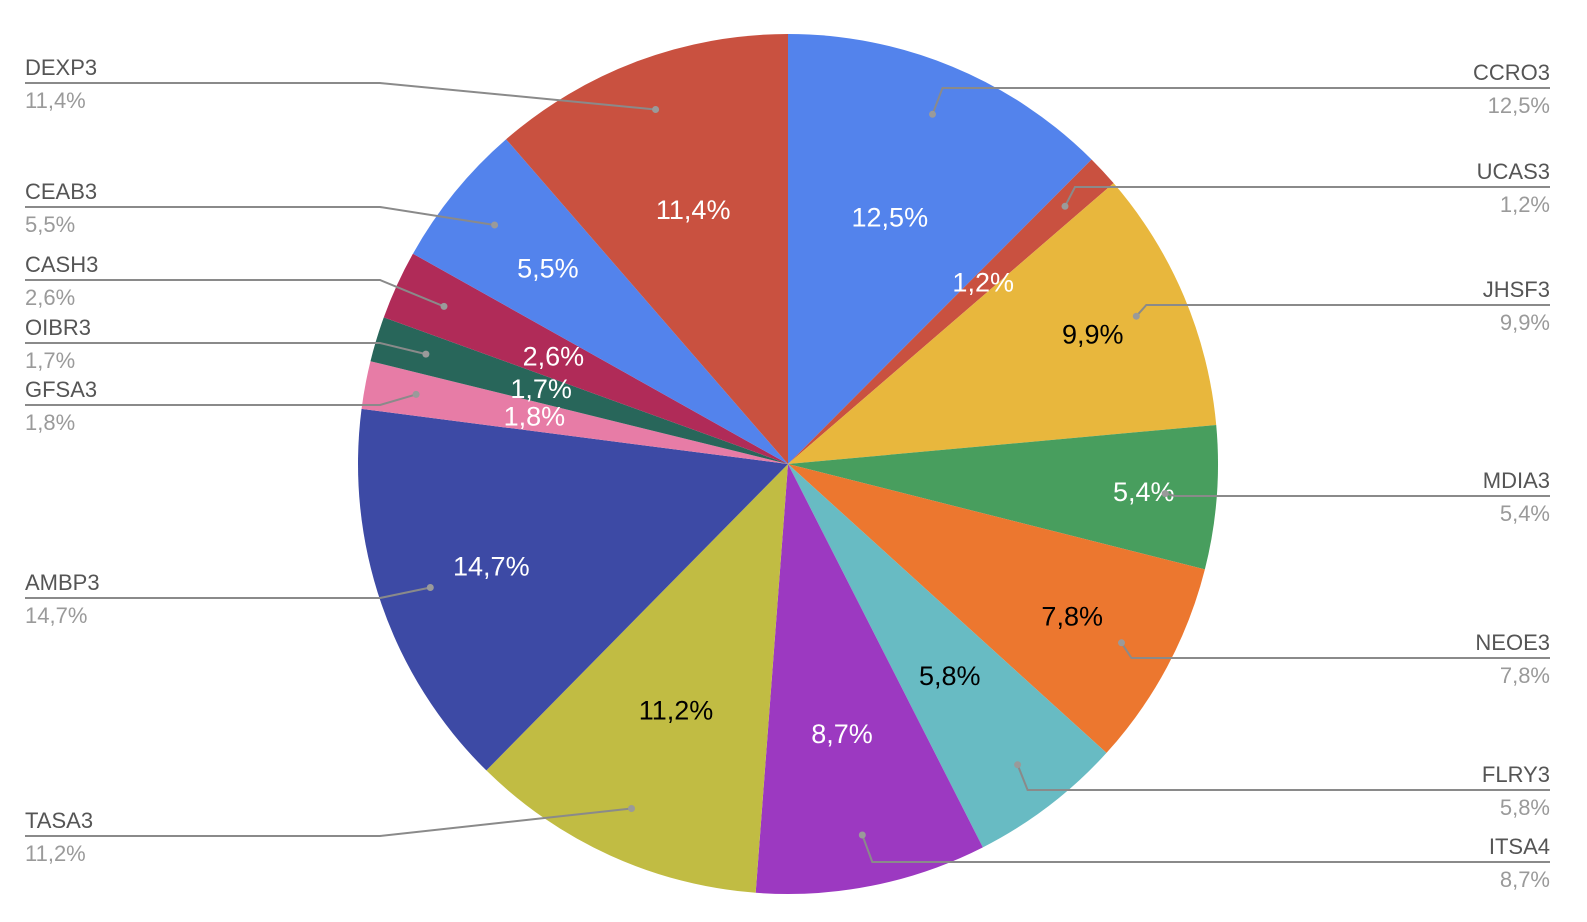  I want to click on callout-value: 11,2%, so click(55, 853).